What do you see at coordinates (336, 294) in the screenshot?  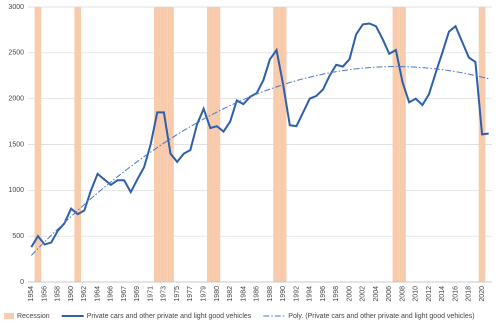 I see `x-tick-label: 1998` at bounding box center [336, 294].